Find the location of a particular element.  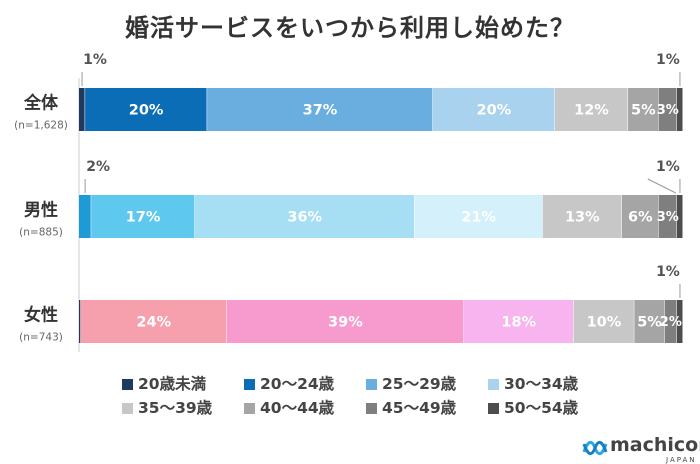

legend-label: 35〜39歳 is located at coordinates (175, 408).